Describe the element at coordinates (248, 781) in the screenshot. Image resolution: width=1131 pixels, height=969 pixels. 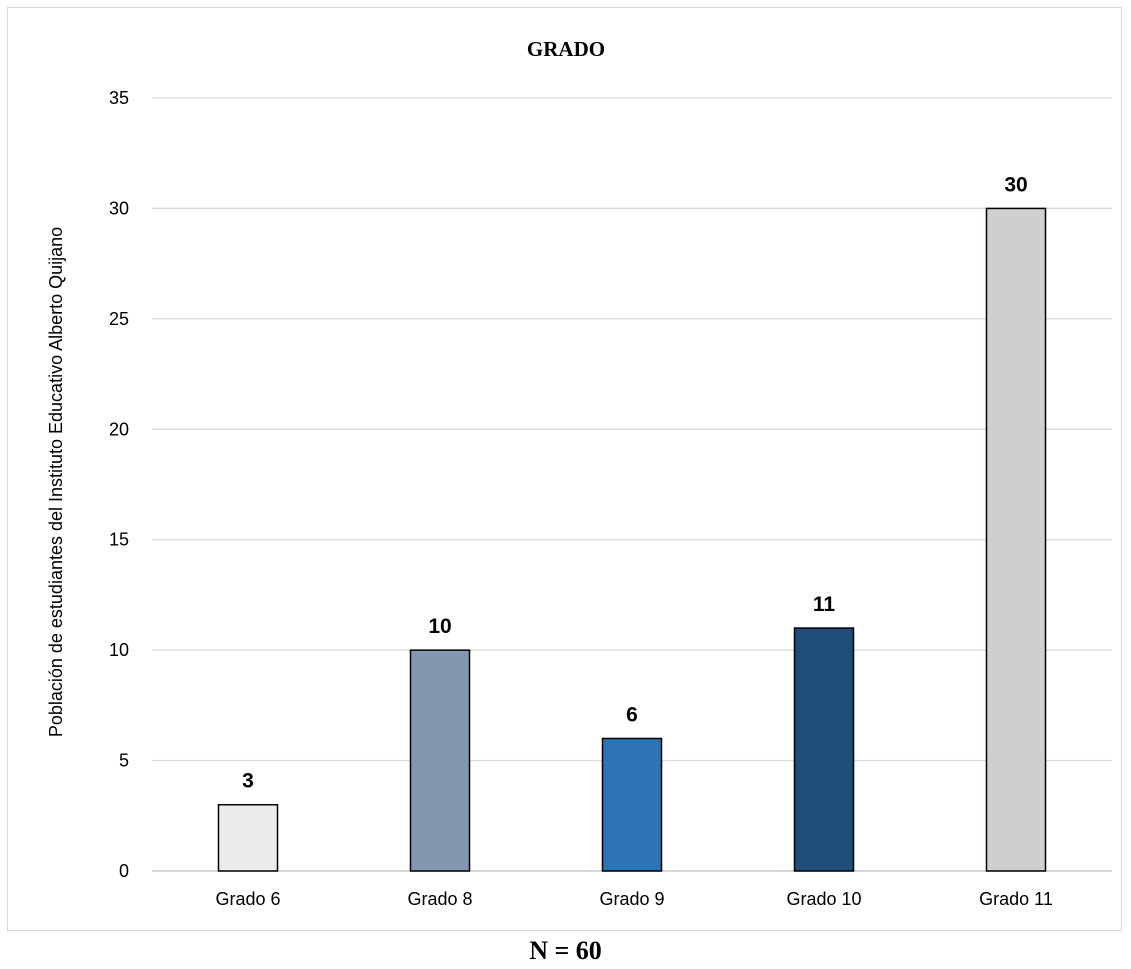
I see `data-label: 3` at that location.